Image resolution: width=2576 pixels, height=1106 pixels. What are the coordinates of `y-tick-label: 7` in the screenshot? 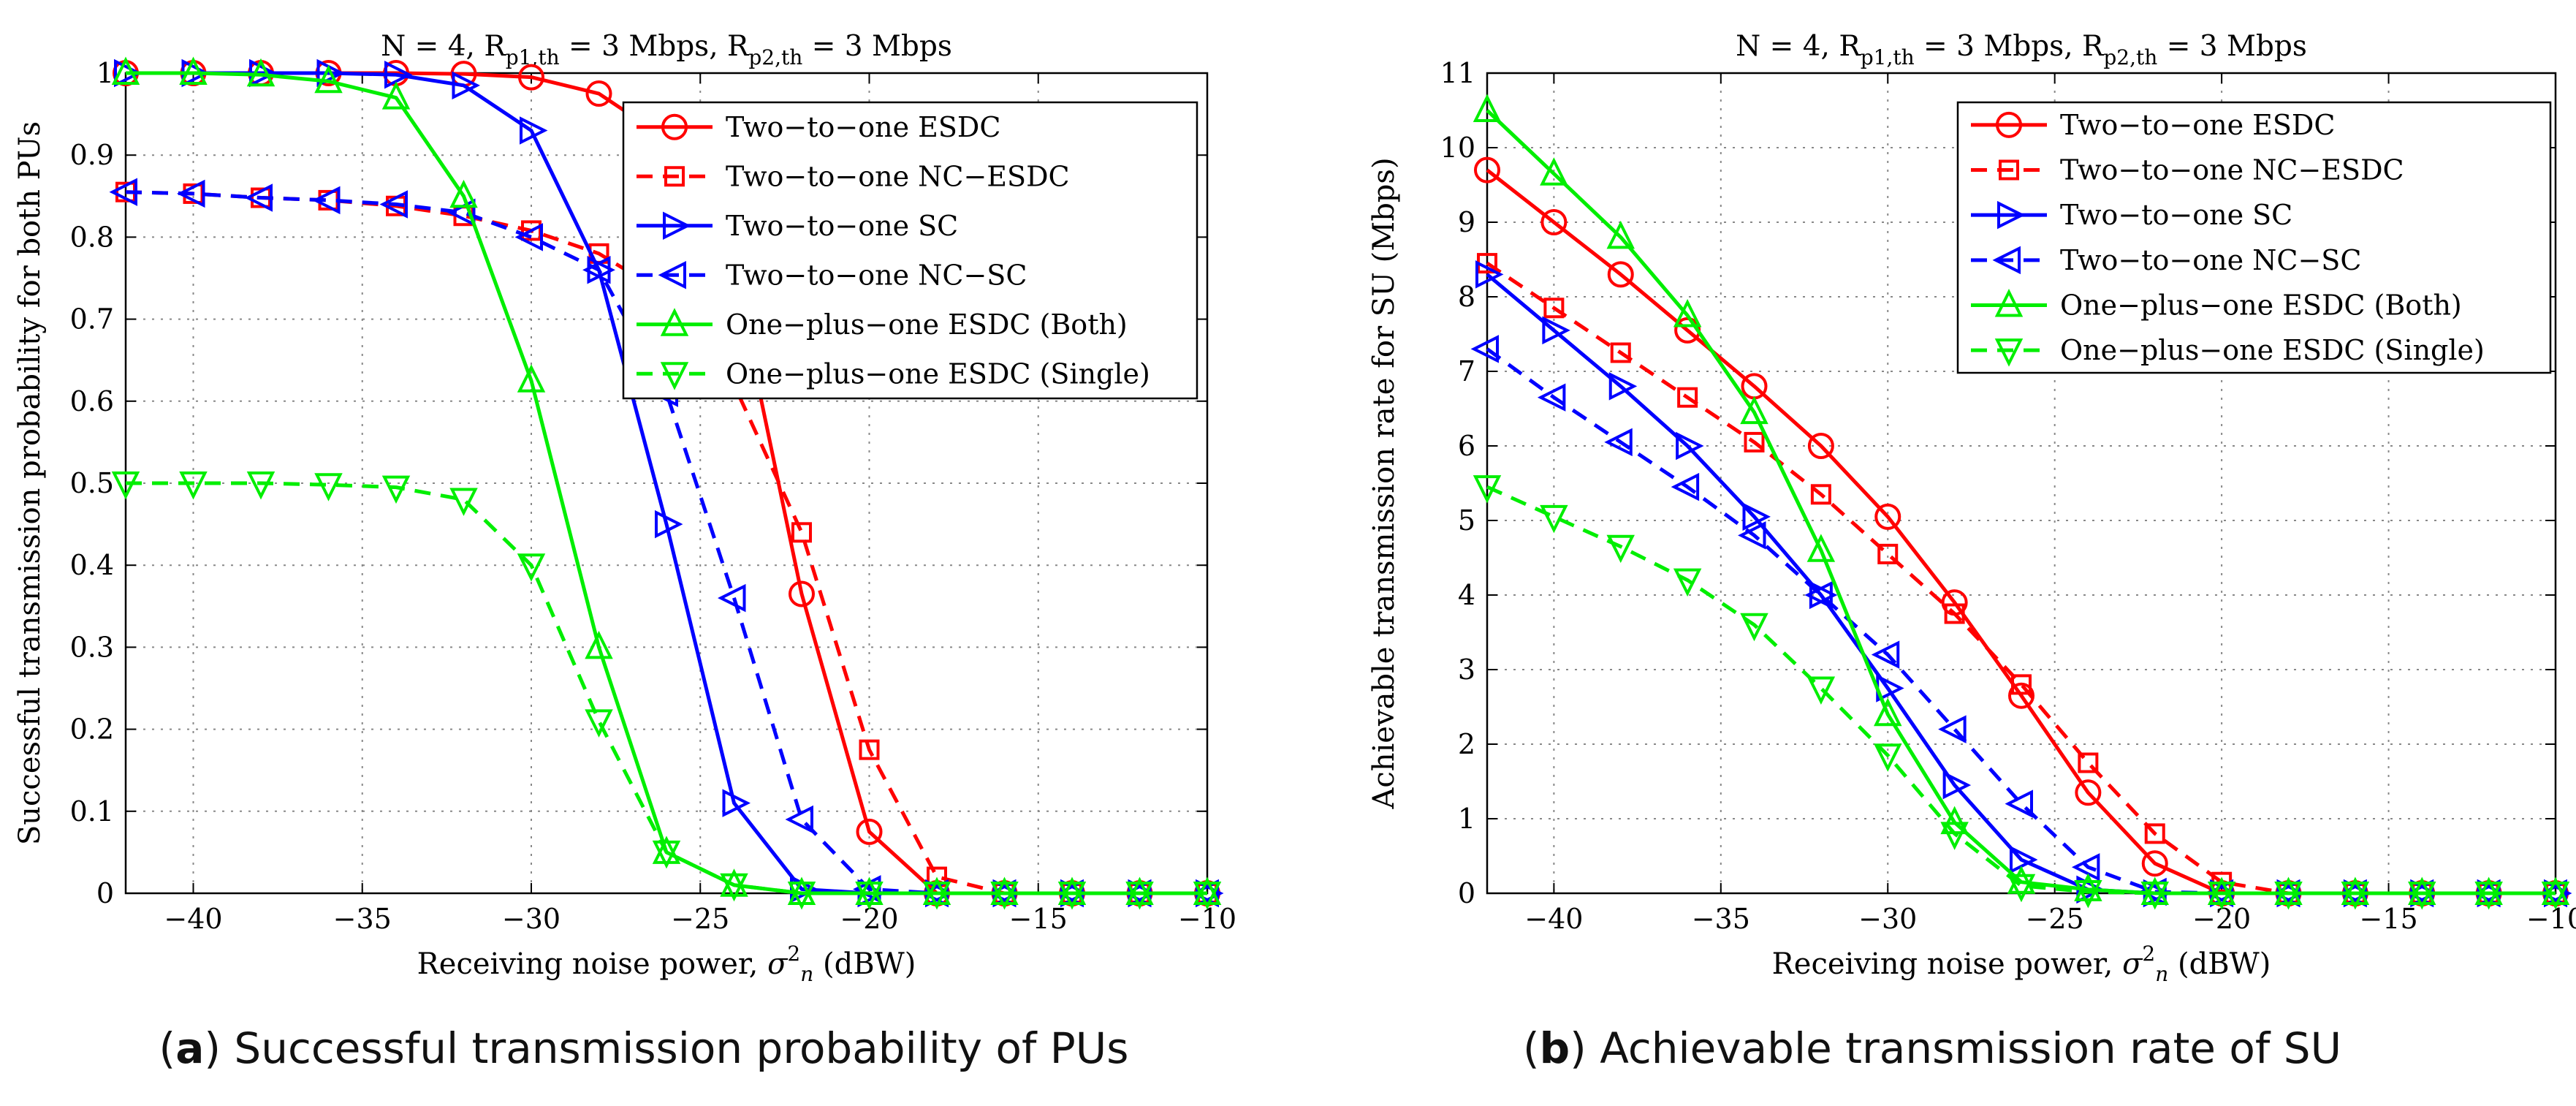 It's located at (1466, 371).